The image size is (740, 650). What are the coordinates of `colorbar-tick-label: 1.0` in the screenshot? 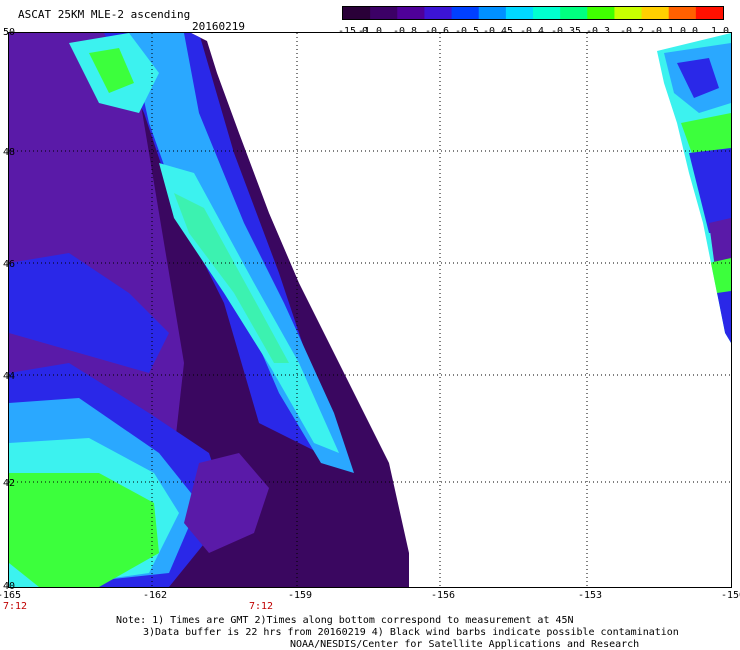 It's located at (720, 31).